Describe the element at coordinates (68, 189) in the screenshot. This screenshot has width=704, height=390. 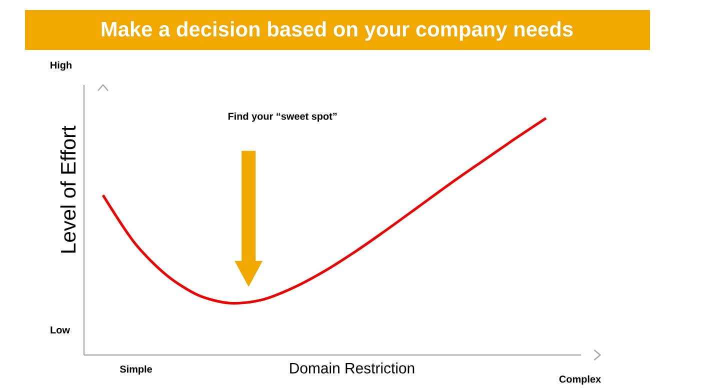
I see `y-axis-title: Level of Effort` at that location.